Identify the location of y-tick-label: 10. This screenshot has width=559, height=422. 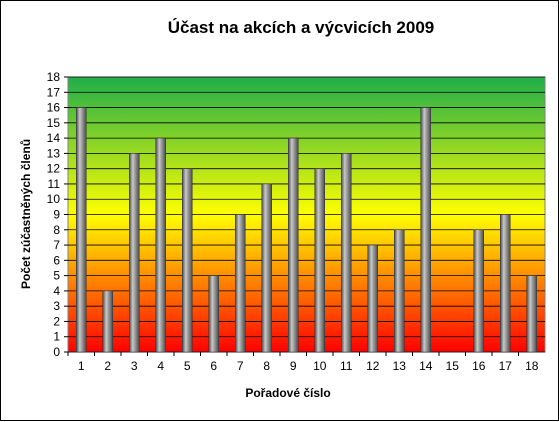
(54, 199).